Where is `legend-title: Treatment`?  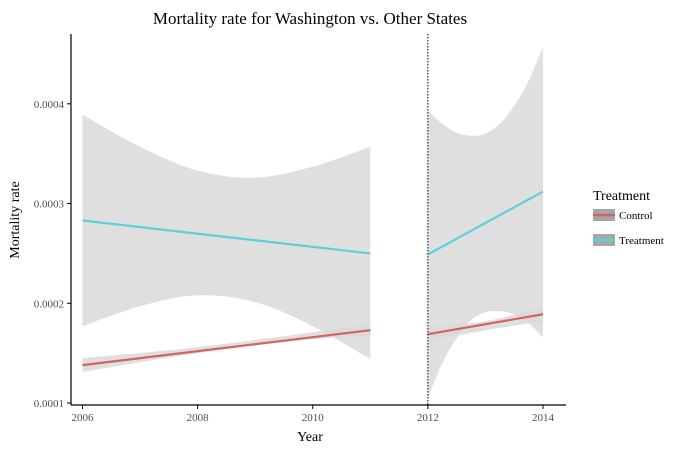 legend-title: Treatment is located at coordinates (621, 196).